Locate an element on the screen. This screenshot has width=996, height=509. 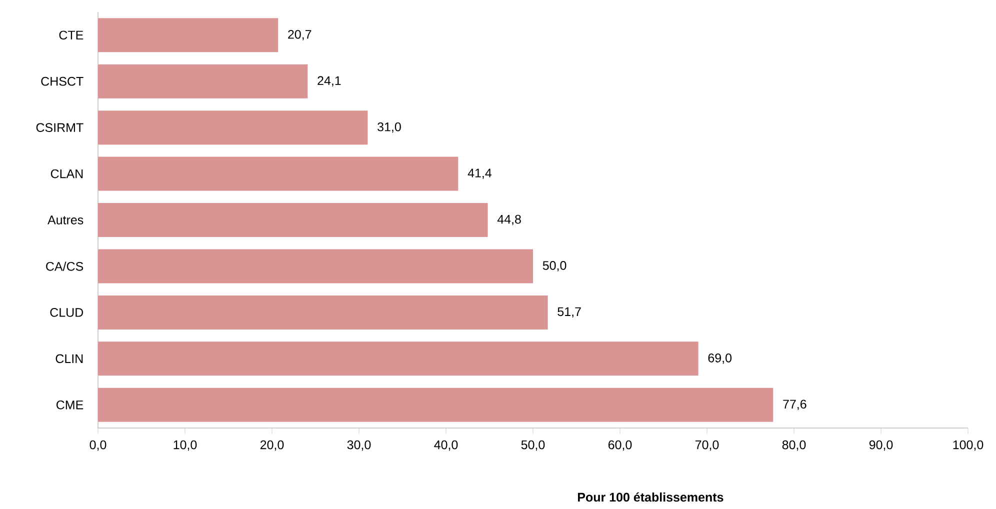
x-axis-title: Pour 100 établissements is located at coordinates (651, 497).